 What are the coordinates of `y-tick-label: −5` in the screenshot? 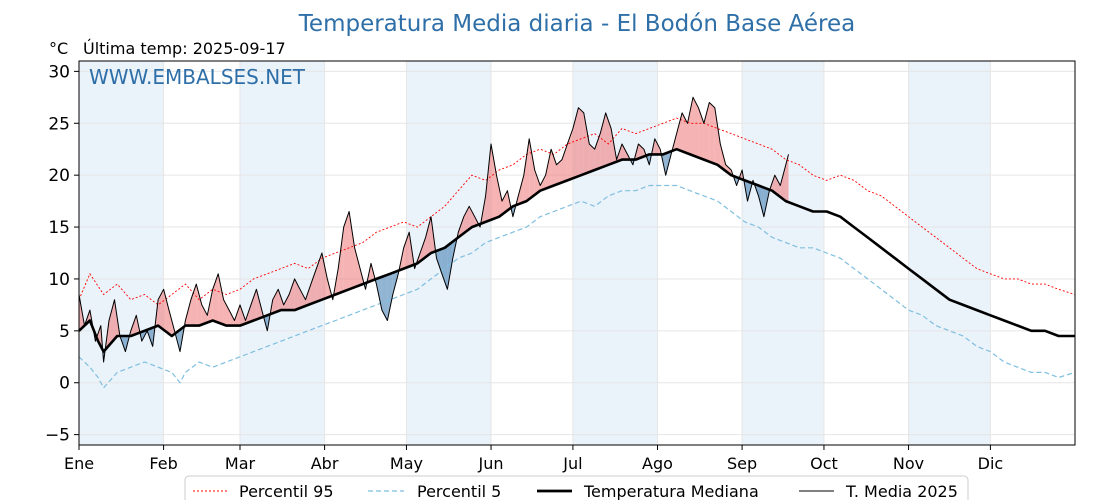 It's located at (57, 436).